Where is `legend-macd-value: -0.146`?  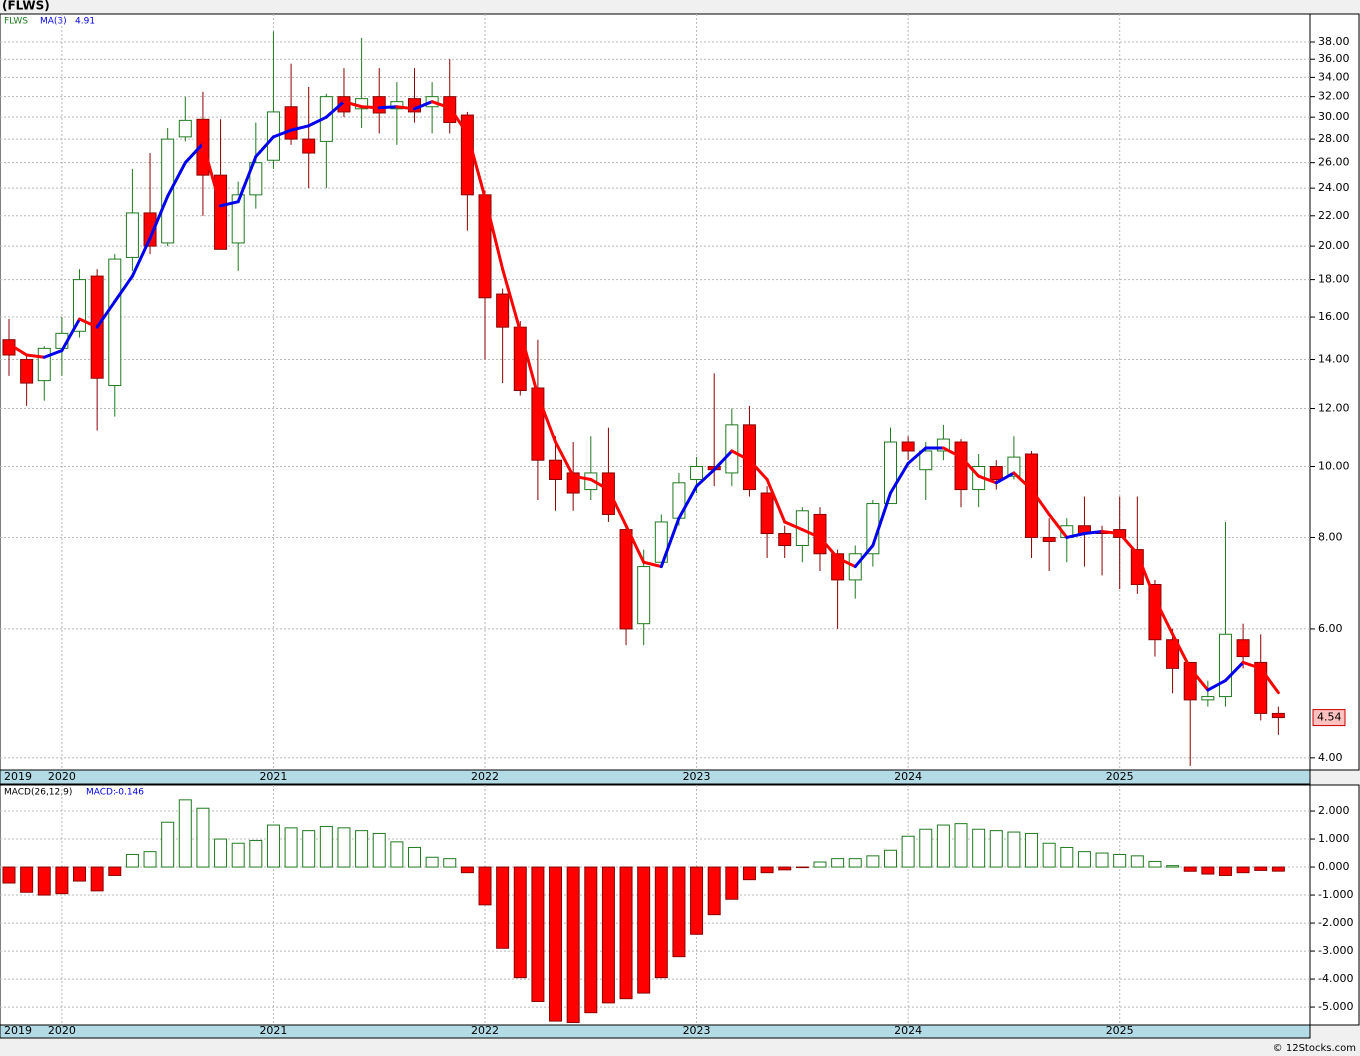
legend-macd-value: -0.146 is located at coordinates (129, 793).